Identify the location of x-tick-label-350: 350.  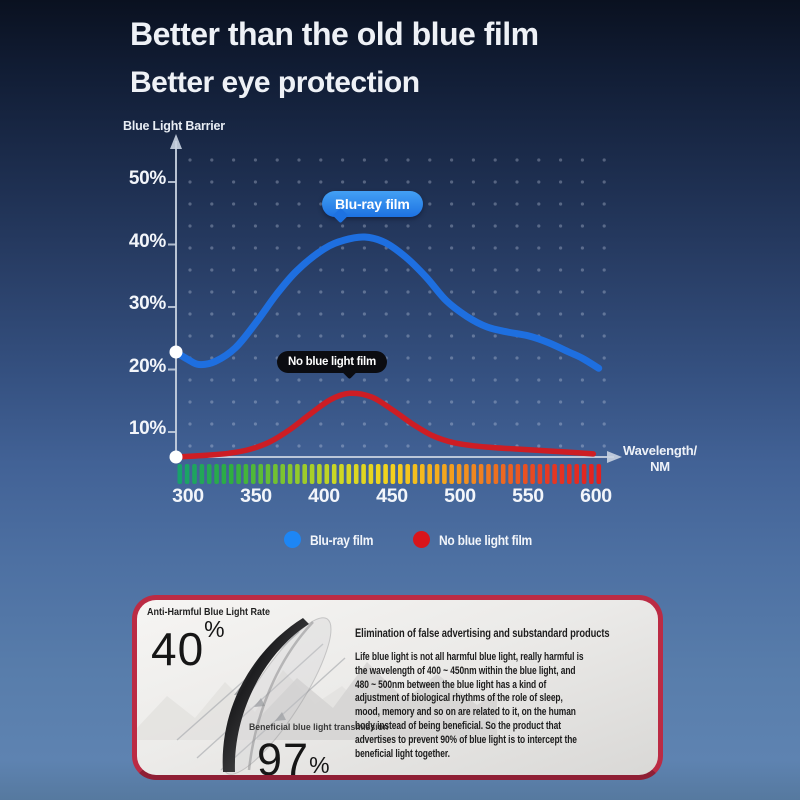
(256, 496).